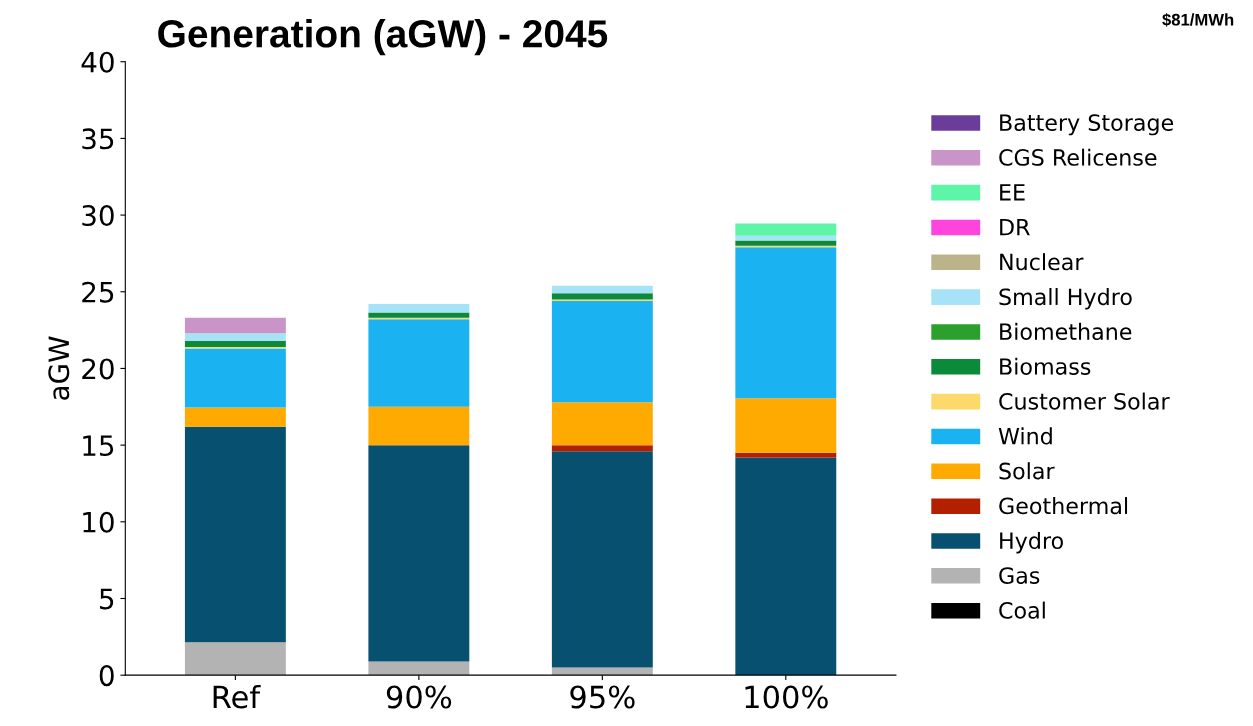  I want to click on legend-label: Biomass, so click(1045, 366).